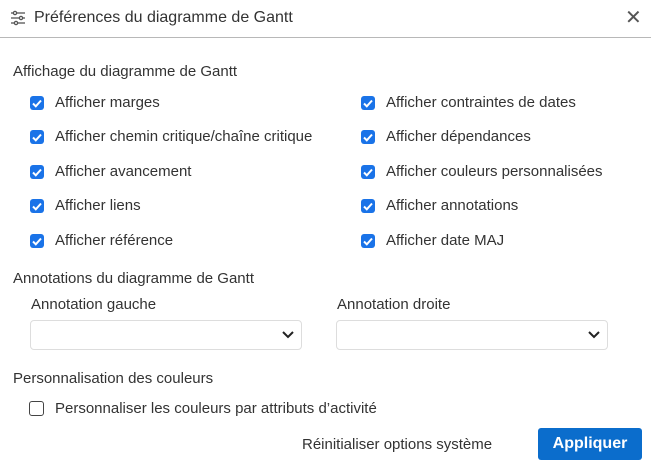 Image resolution: width=651 pixels, height=472 pixels. What do you see at coordinates (458, 136) in the screenshot?
I see `option-label: Afficher dépendances` at bounding box center [458, 136].